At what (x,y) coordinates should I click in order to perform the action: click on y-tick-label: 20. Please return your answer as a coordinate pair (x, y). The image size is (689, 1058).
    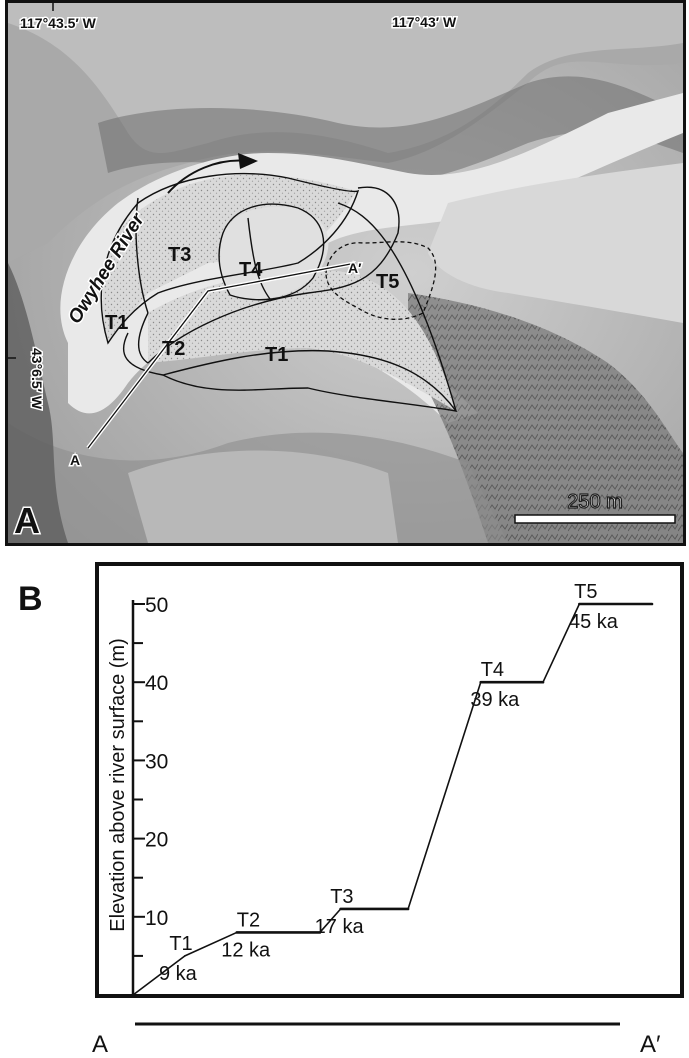
    Looking at the image, I should click on (156, 840).